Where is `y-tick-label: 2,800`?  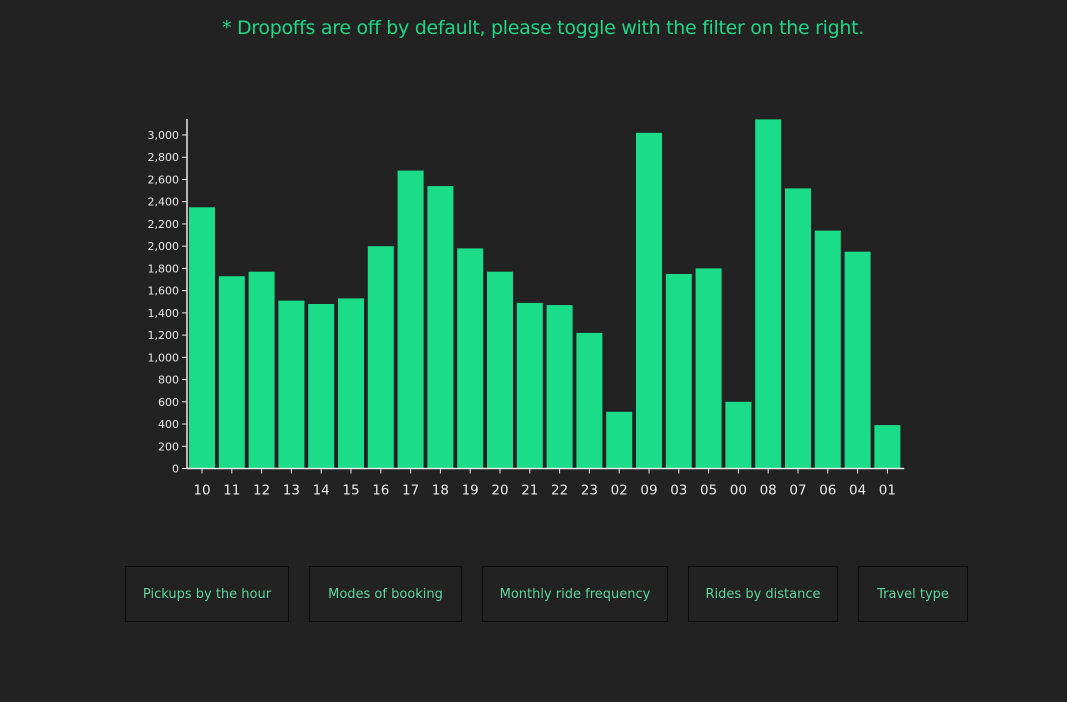 y-tick-label: 2,800 is located at coordinates (164, 157).